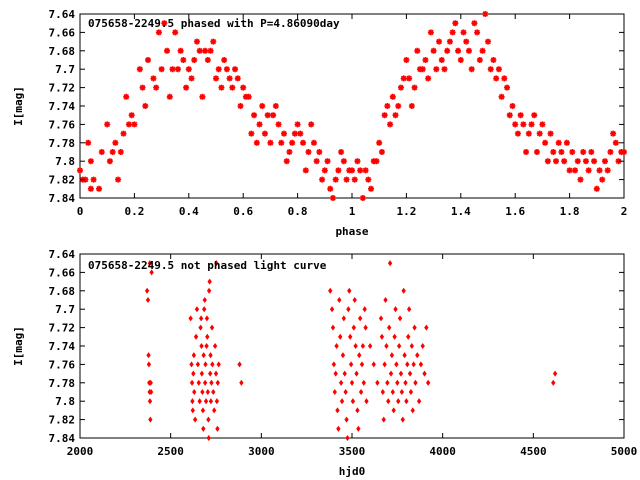 The image size is (640, 480). Describe the element at coordinates (134, 211) in the screenshot. I see `phased-x-tick-label: 0.2` at that location.